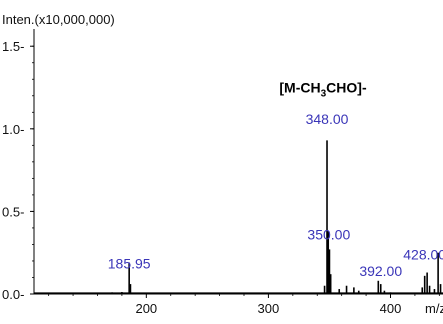 This screenshot has width=443, height=324. I want to click on annotation-pre: [M-CH, so click(299, 87).